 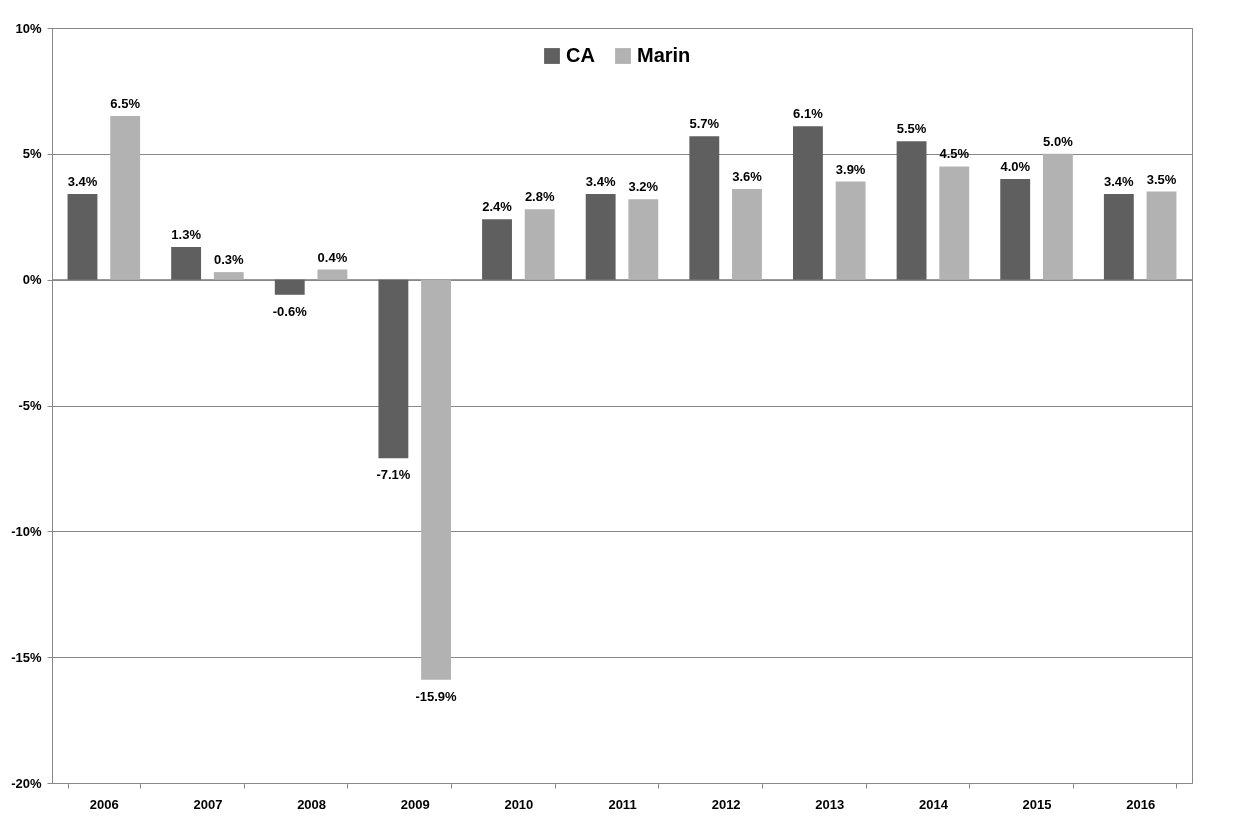 What do you see at coordinates (808, 114) in the screenshot?
I see `data-label: 6.1%` at bounding box center [808, 114].